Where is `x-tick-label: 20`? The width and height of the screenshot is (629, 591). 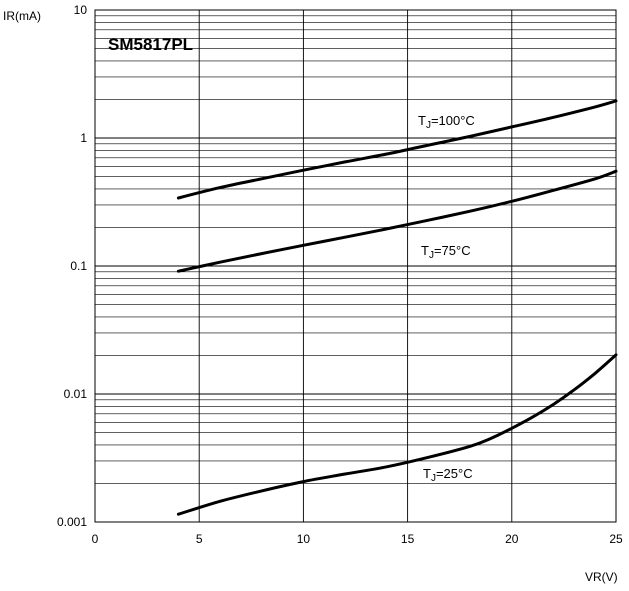 x-tick-label: 20 is located at coordinates (512, 539).